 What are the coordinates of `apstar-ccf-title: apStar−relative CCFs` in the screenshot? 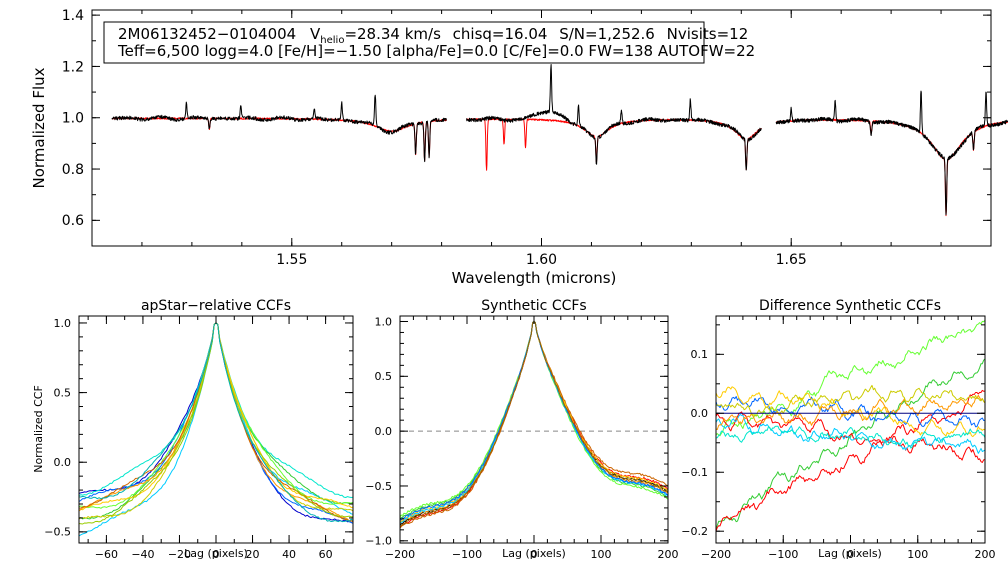 It's located at (216, 306).